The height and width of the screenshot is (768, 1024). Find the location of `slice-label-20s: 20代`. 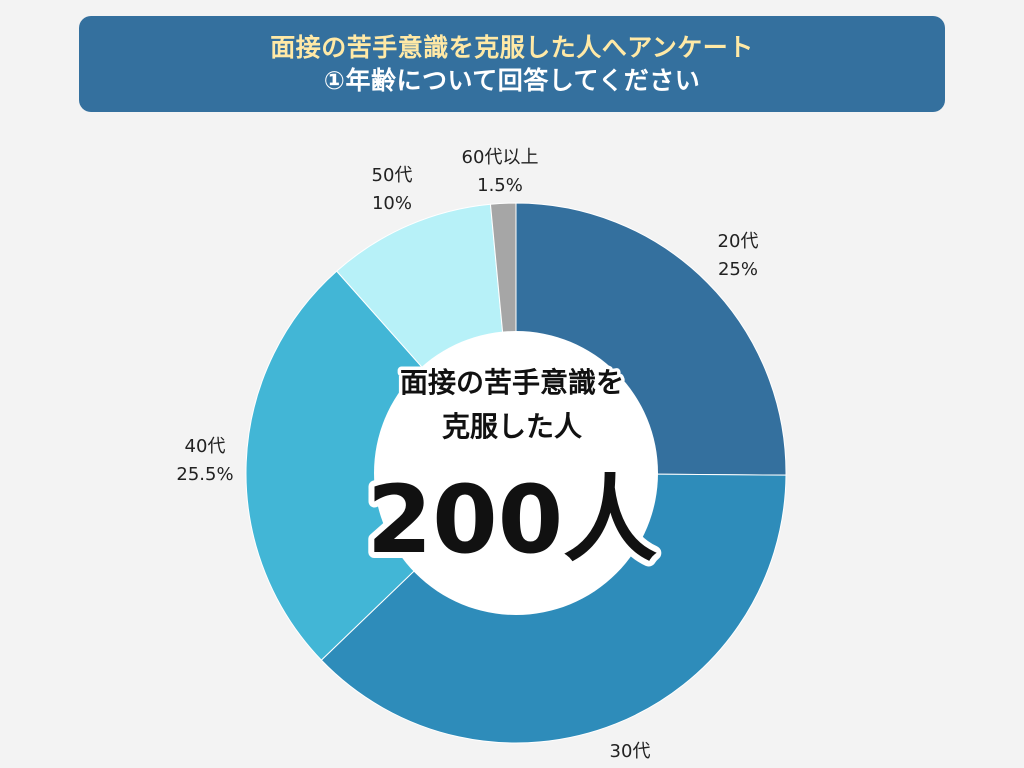

slice-label-20s: 20代 is located at coordinates (738, 241).